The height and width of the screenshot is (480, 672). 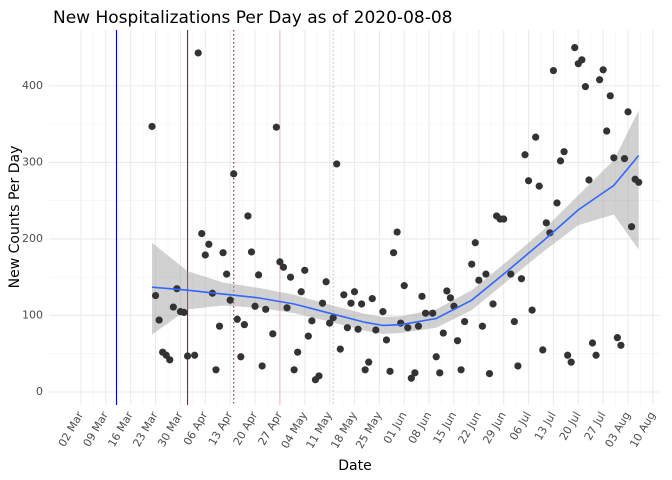 What do you see at coordinates (469, 427) in the screenshot?
I see `x-tick-label: 22 Jun` at bounding box center [469, 427].